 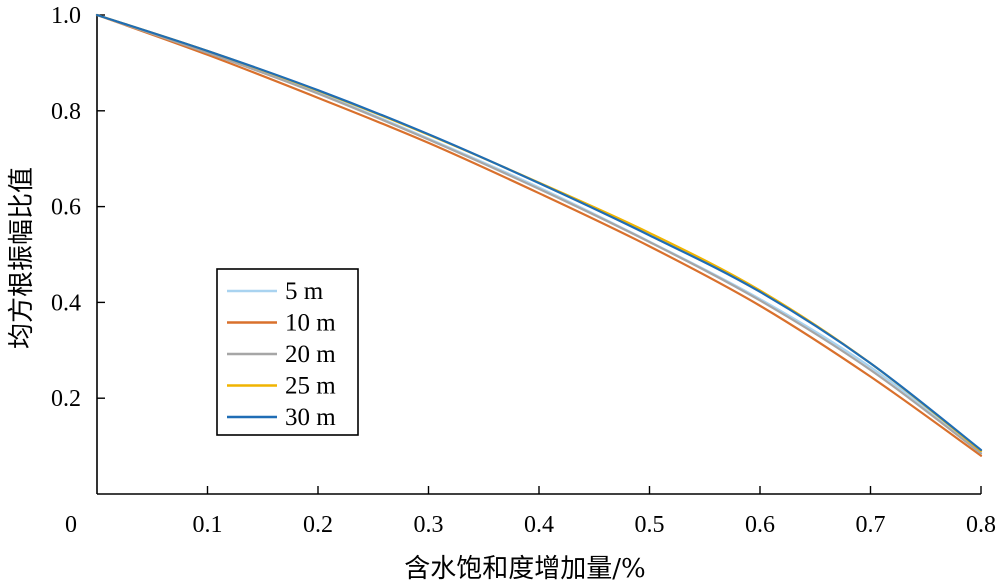 I want to click on x-tick-label: 0.6, so click(x=760, y=525).